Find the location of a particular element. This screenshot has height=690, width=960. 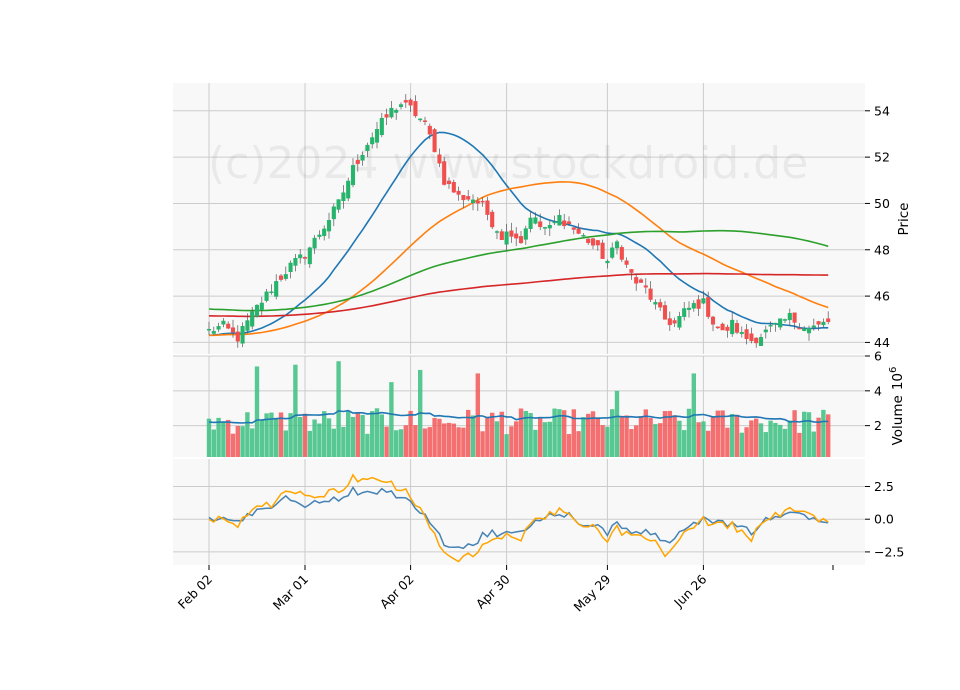

x-tick-label-5: Jun 26 is located at coordinates (689, 590).